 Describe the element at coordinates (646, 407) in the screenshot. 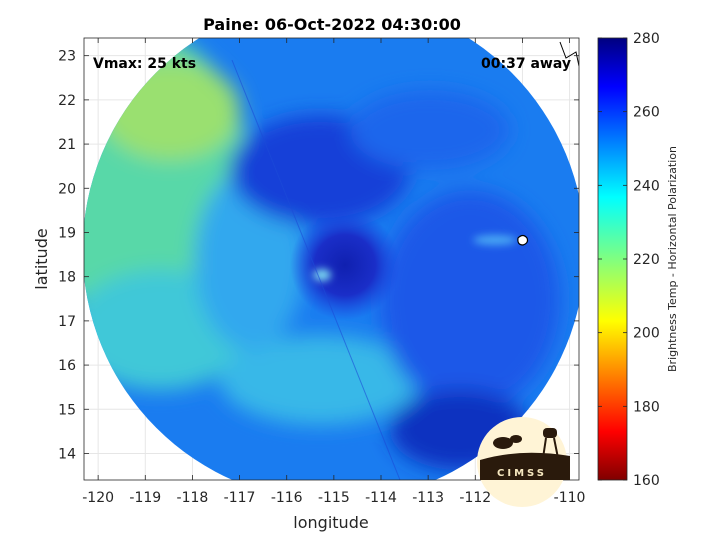

I see `colorbar-tick-label: 180` at that location.